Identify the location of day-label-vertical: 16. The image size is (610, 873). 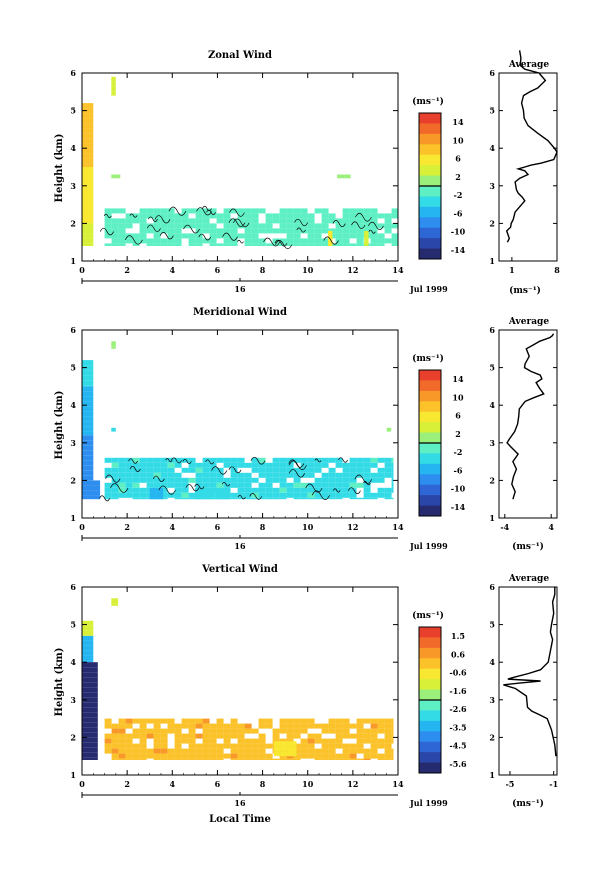
(240, 803).